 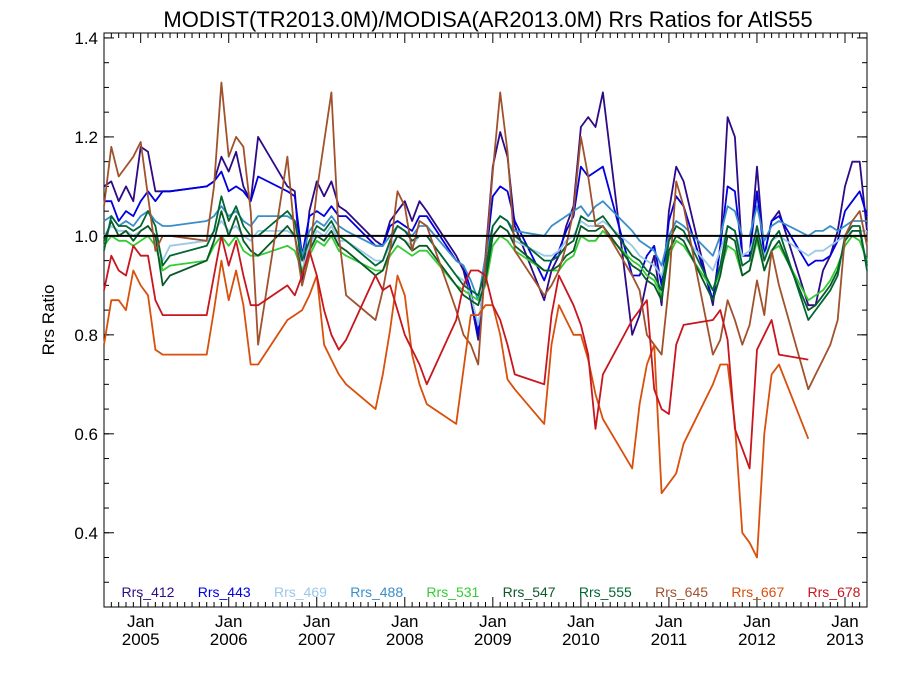 What do you see at coordinates (86, 335) in the screenshot?
I see `y-tick-label: 0.8` at bounding box center [86, 335].